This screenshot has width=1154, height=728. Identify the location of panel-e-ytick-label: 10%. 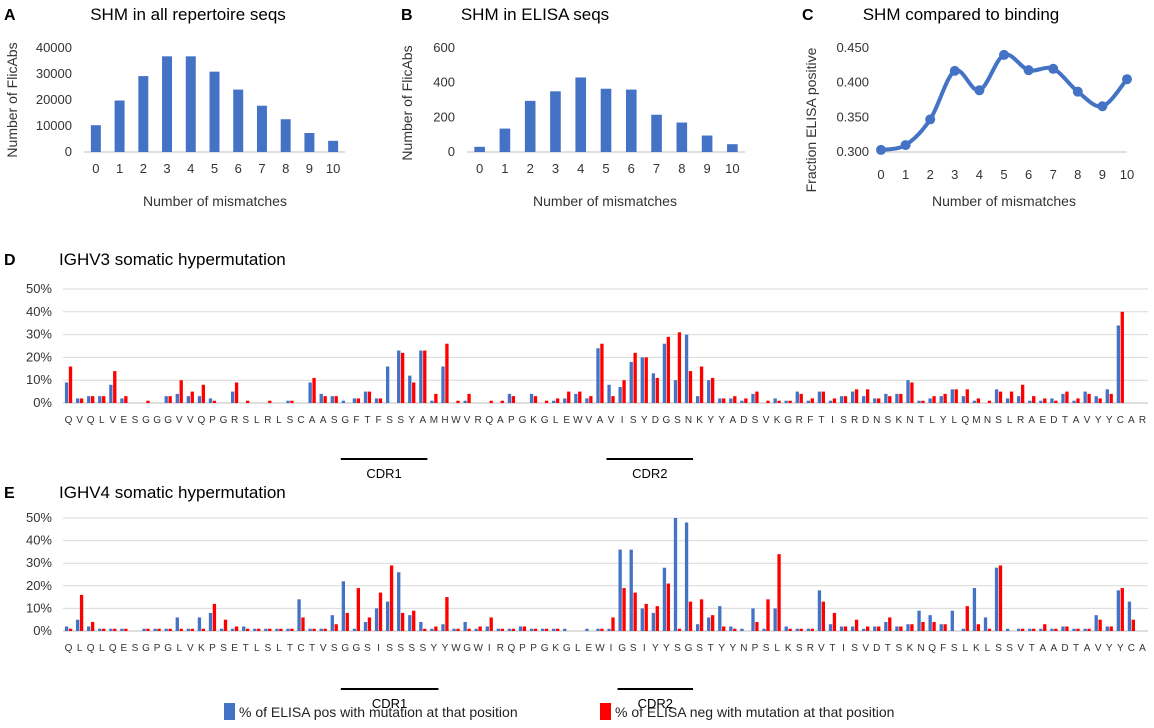
(39, 607).